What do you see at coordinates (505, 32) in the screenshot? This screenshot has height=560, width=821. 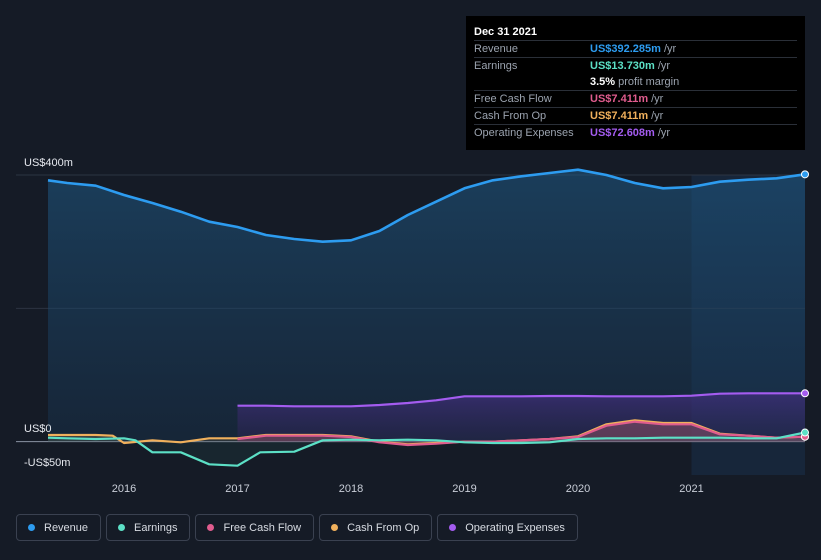 I see `tooltip-date: Dec 31 2021` at bounding box center [505, 32].